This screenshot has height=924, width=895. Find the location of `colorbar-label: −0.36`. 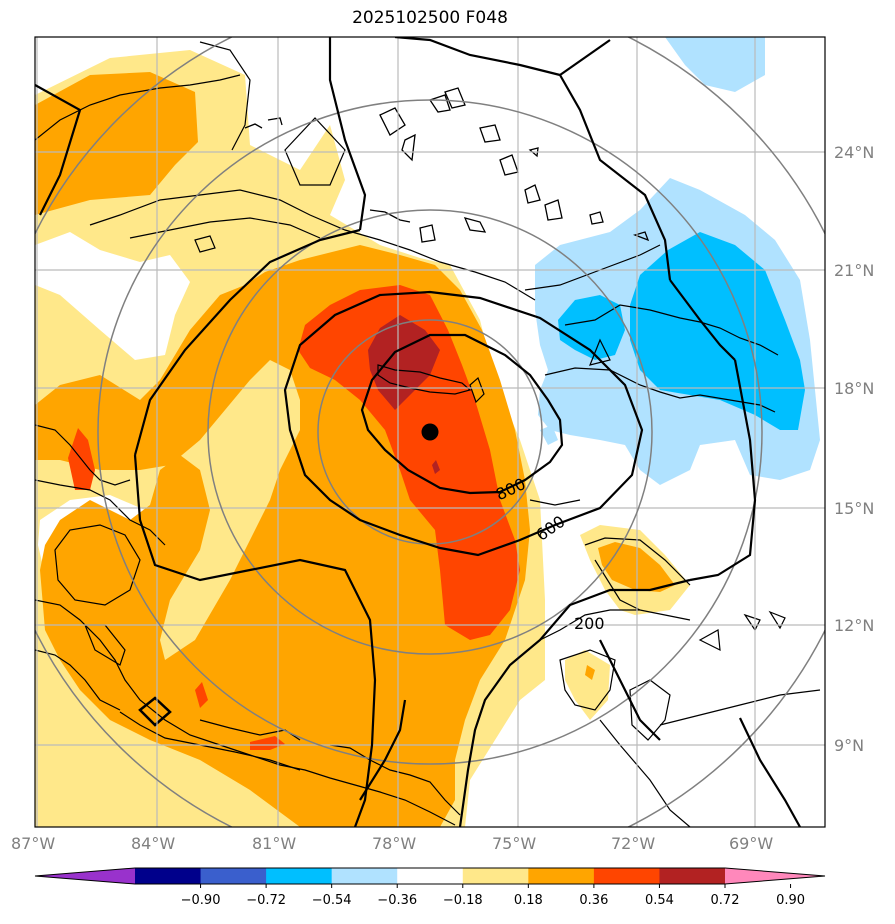

colorbar-label: −0.36 is located at coordinates (397, 900).